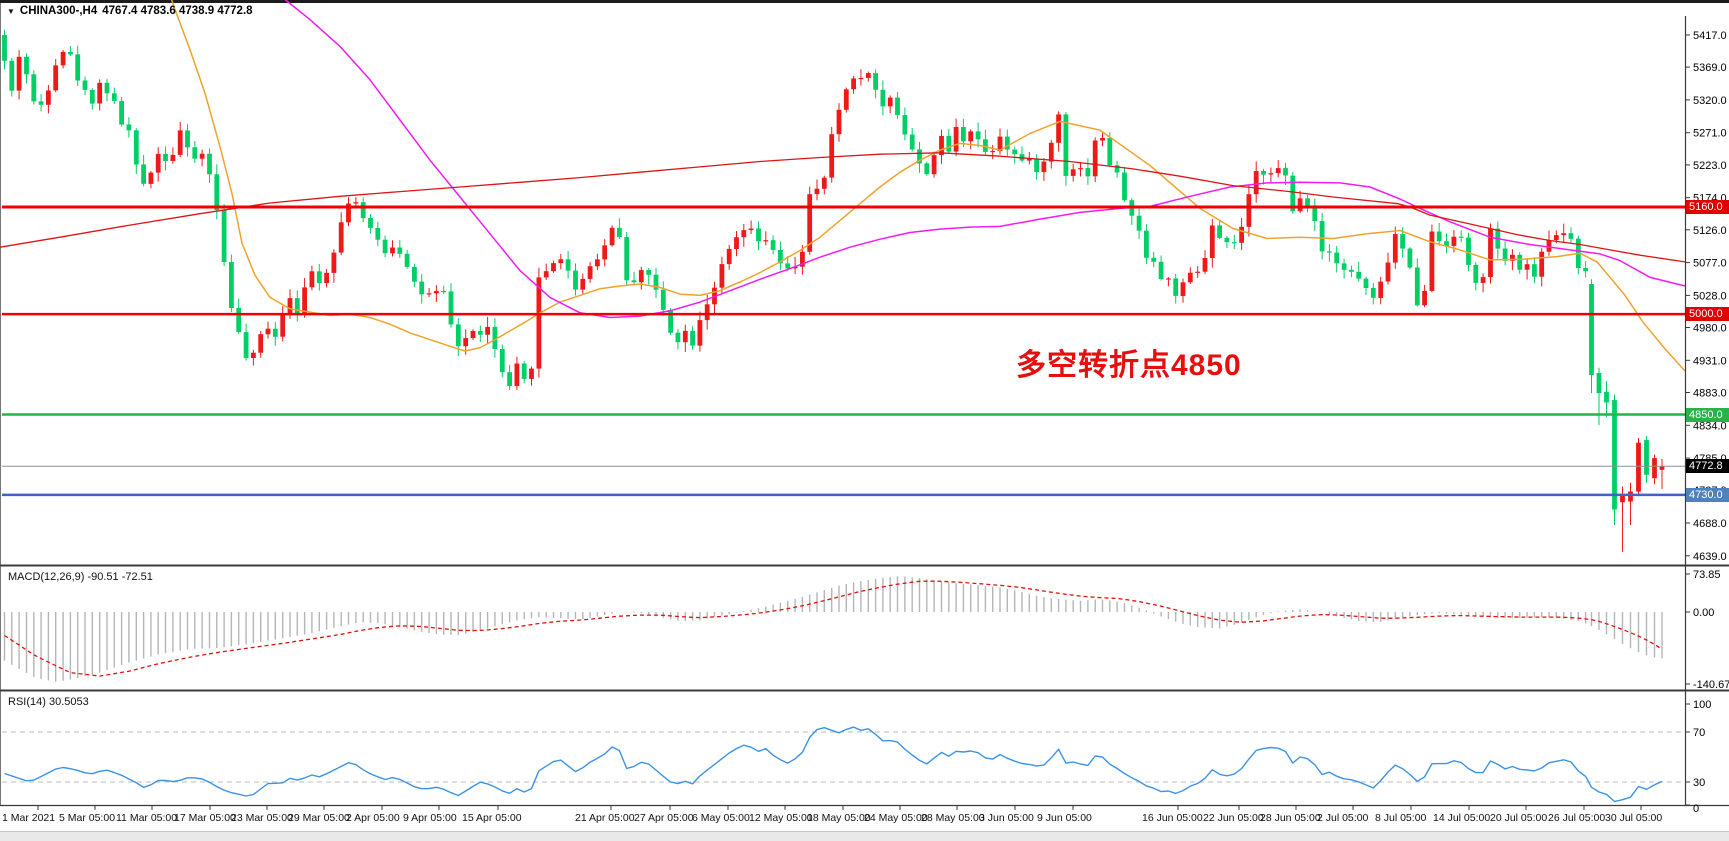 Image resolution: width=1729 pixels, height=841 pixels. Describe the element at coordinates (177, 11) in the screenshot. I see `ohlc-values: 4767.4 4783.6 4738.9 4772.8` at that location.